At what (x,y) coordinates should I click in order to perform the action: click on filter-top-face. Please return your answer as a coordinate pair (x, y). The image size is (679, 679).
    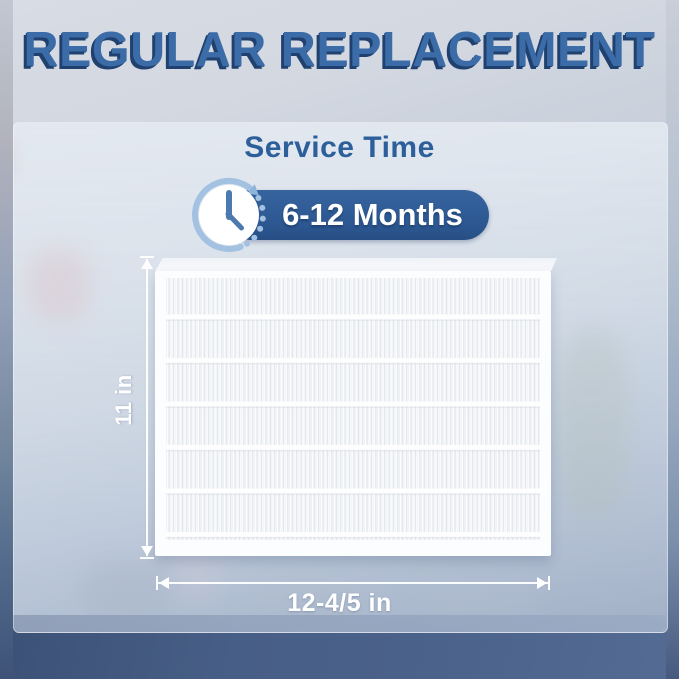
    Looking at the image, I should click on (356, 264).